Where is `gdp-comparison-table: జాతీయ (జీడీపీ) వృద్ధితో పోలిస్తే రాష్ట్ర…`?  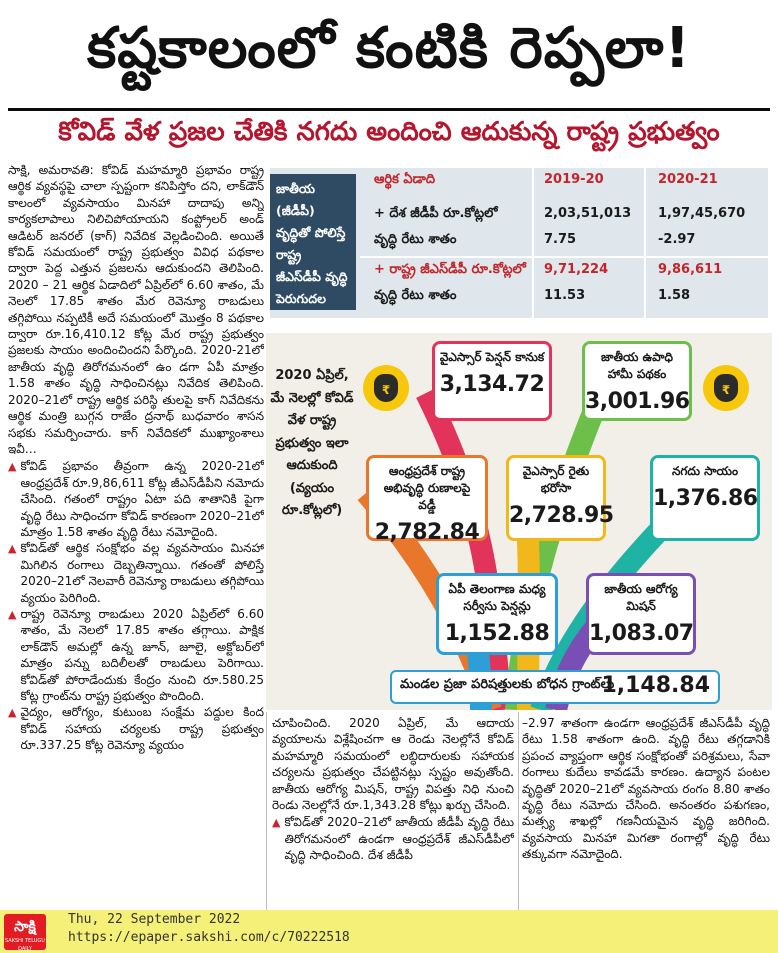
gdp-comparison-table: జాతీయ (జీడీపీ) వృద్ధితో పోలిస్తే రాష్ట్ర… is located at coordinates (519, 248).